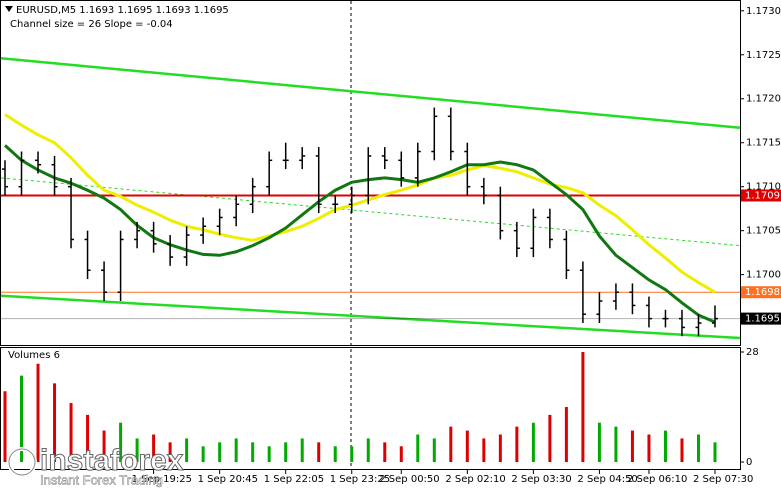 The width and height of the screenshot is (781, 489). Describe the element at coordinates (763, 143) in the screenshot. I see `y-tick-label: 1.1715` at that location.